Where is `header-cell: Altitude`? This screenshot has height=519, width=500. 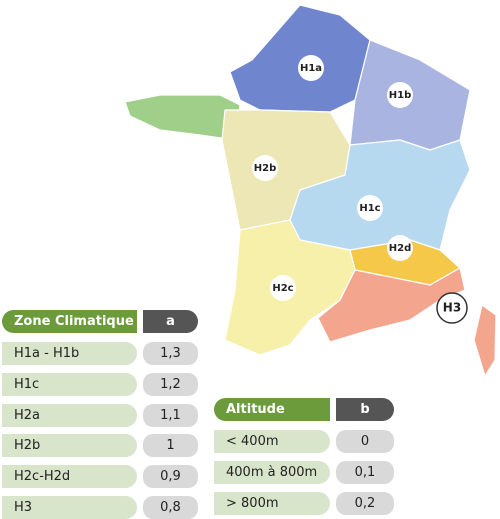 header-cell: Altitude is located at coordinates (272, 409).